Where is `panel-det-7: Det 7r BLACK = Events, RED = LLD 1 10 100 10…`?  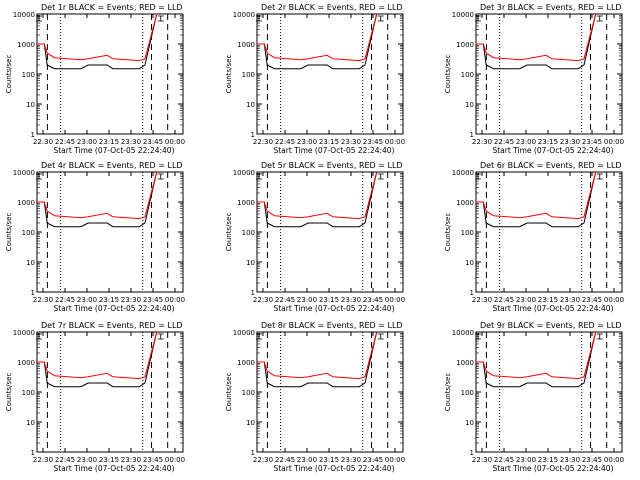 panel-det-7: Det 7r BLACK = Events, RED = LLD 1 10 100 10… is located at coordinates (95, 397).